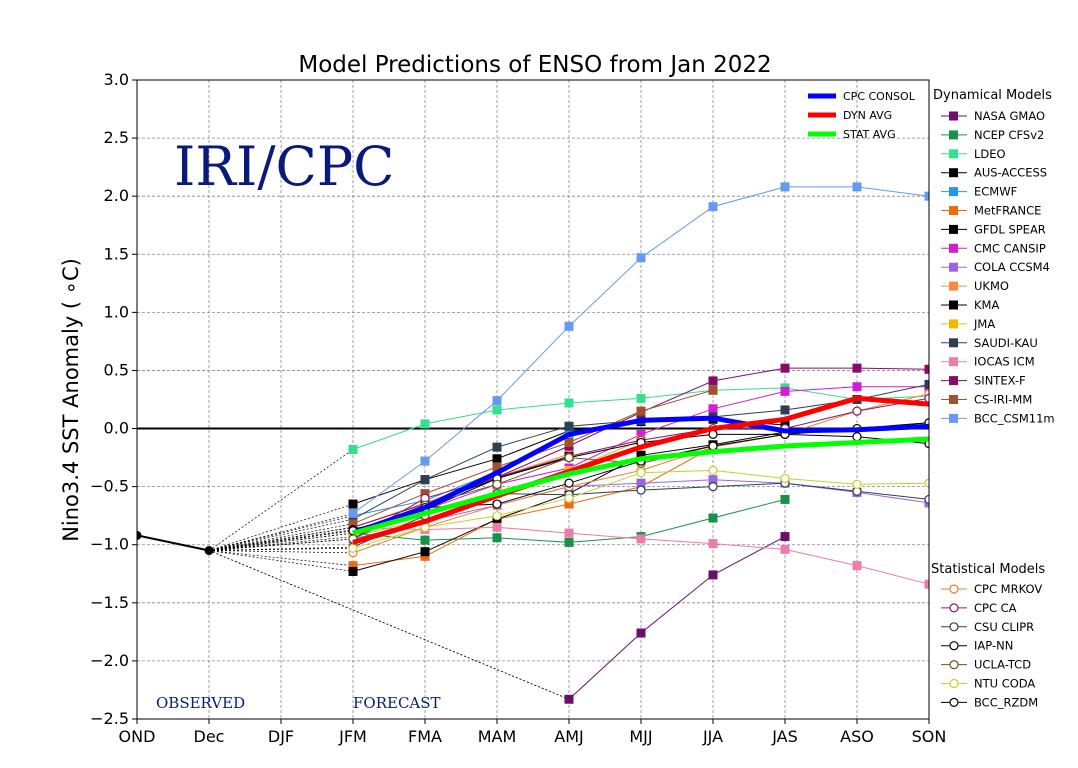 Image resolution: width=1078 pixels, height=768 pixels. What do you see at coordinates (109, 544) in the screenshot?
I see `y-tick-label: −1.0` at bounding box center [109, 544].